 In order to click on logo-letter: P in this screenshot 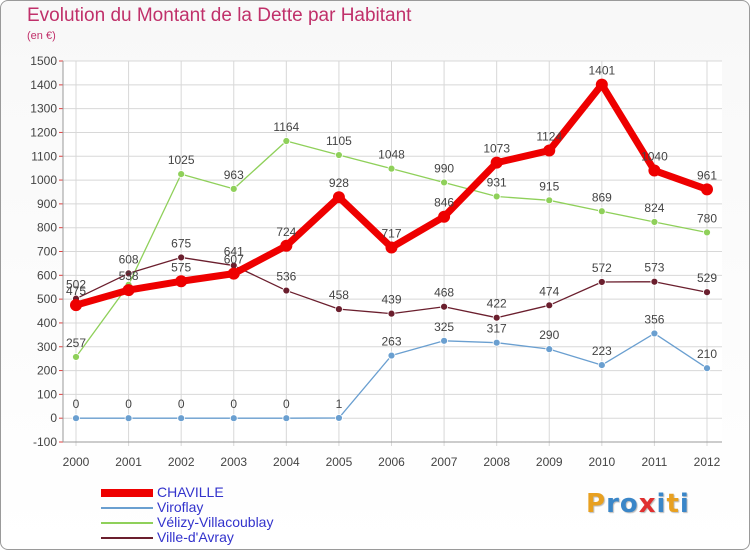, I will do `click(596, 504)`.